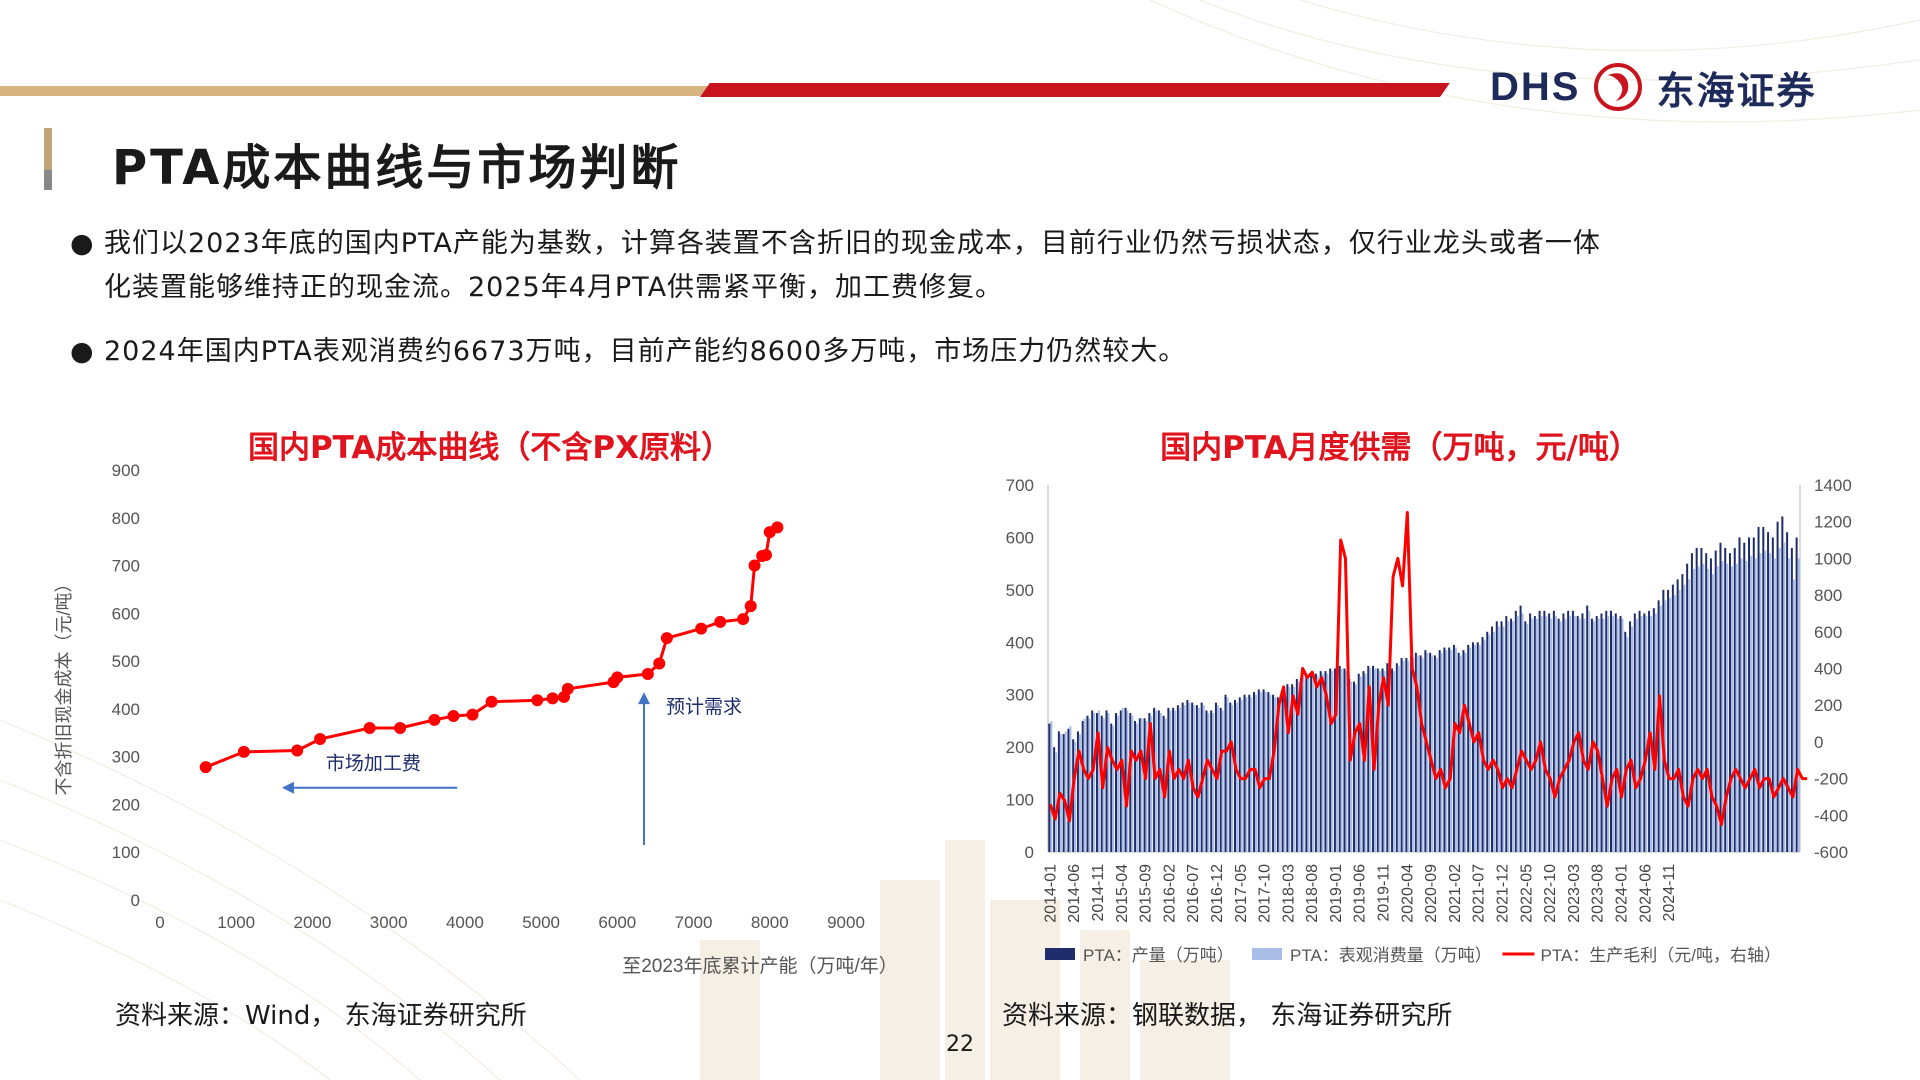  Describe the element at coordinates (1431, 893) in the screenshot. I see `x-tick-label: 2020-09` at that location.